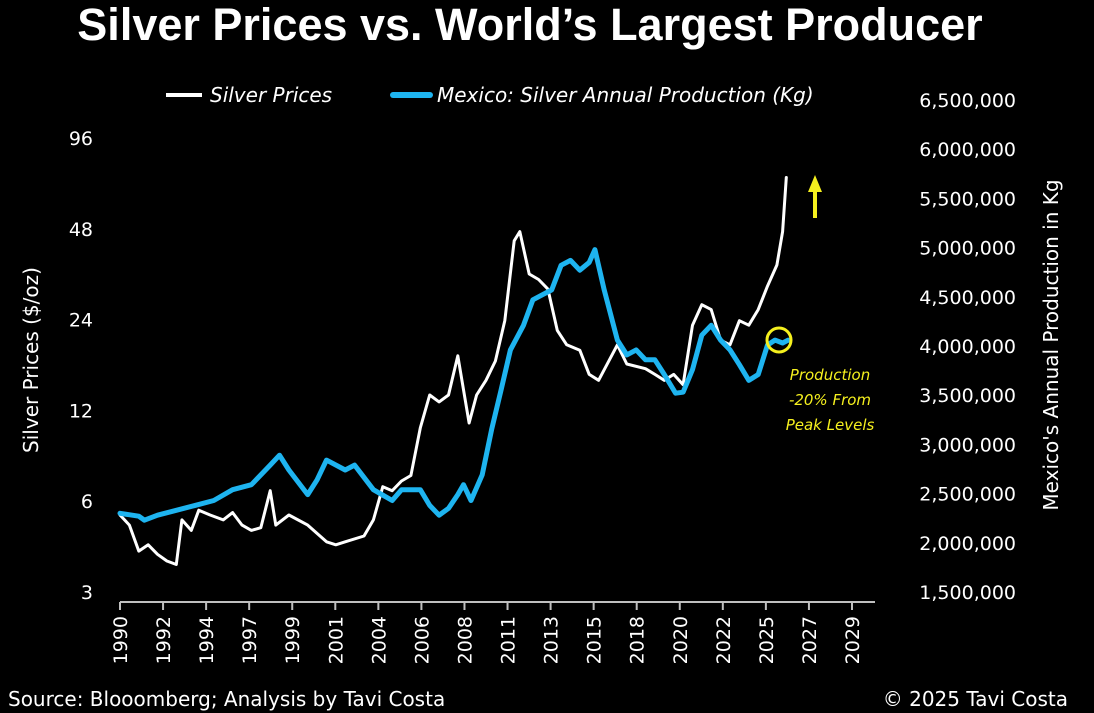 The height and width of the screenshot is (713, 1094). I want to click on x-tick-label: 2006, so click(422, 640).